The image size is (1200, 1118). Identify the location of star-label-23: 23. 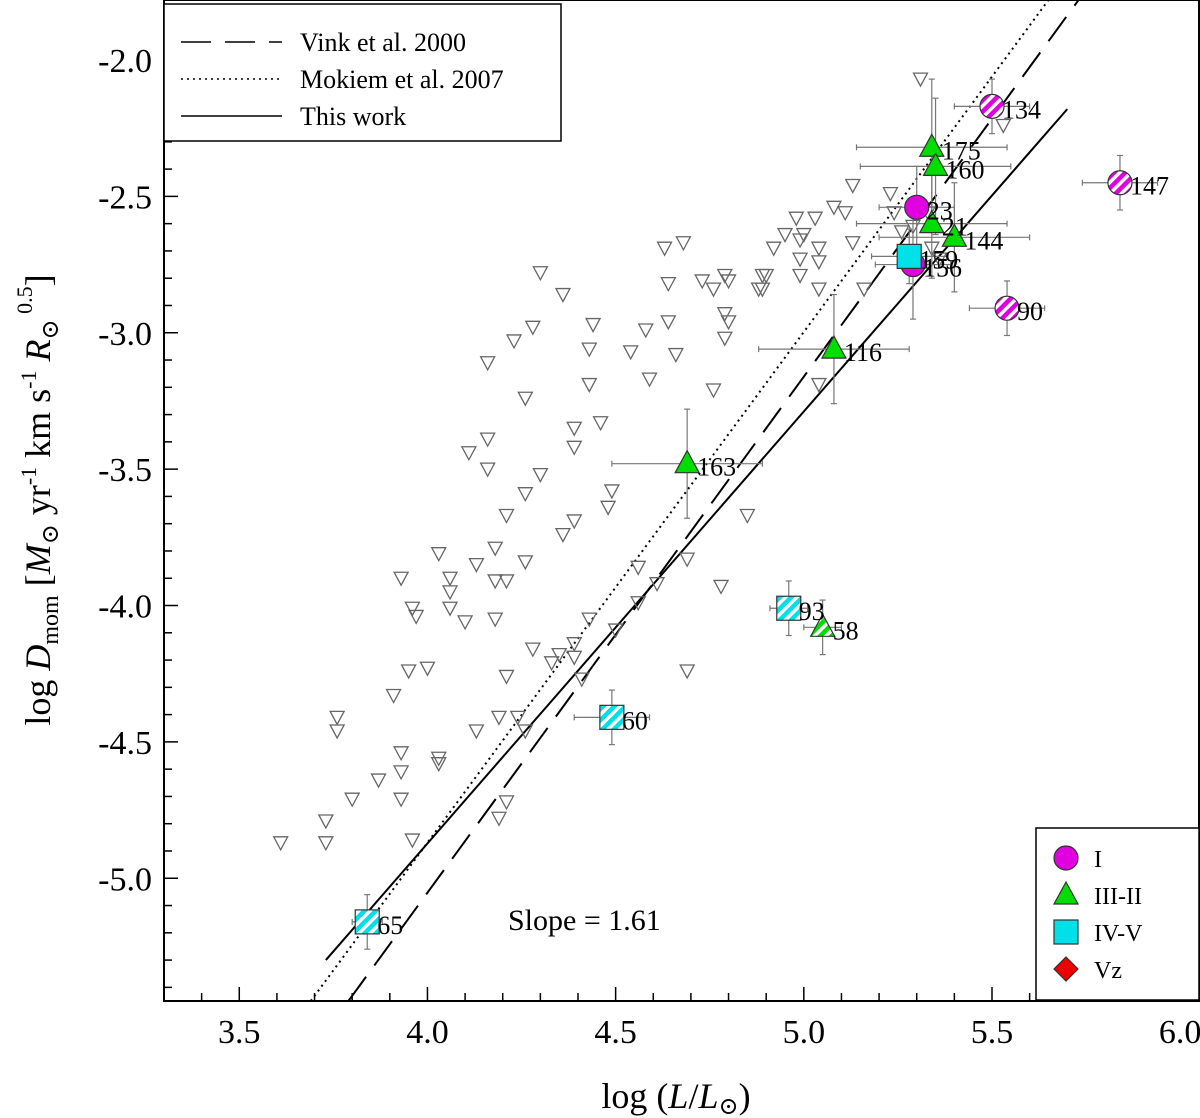
(940, 210).